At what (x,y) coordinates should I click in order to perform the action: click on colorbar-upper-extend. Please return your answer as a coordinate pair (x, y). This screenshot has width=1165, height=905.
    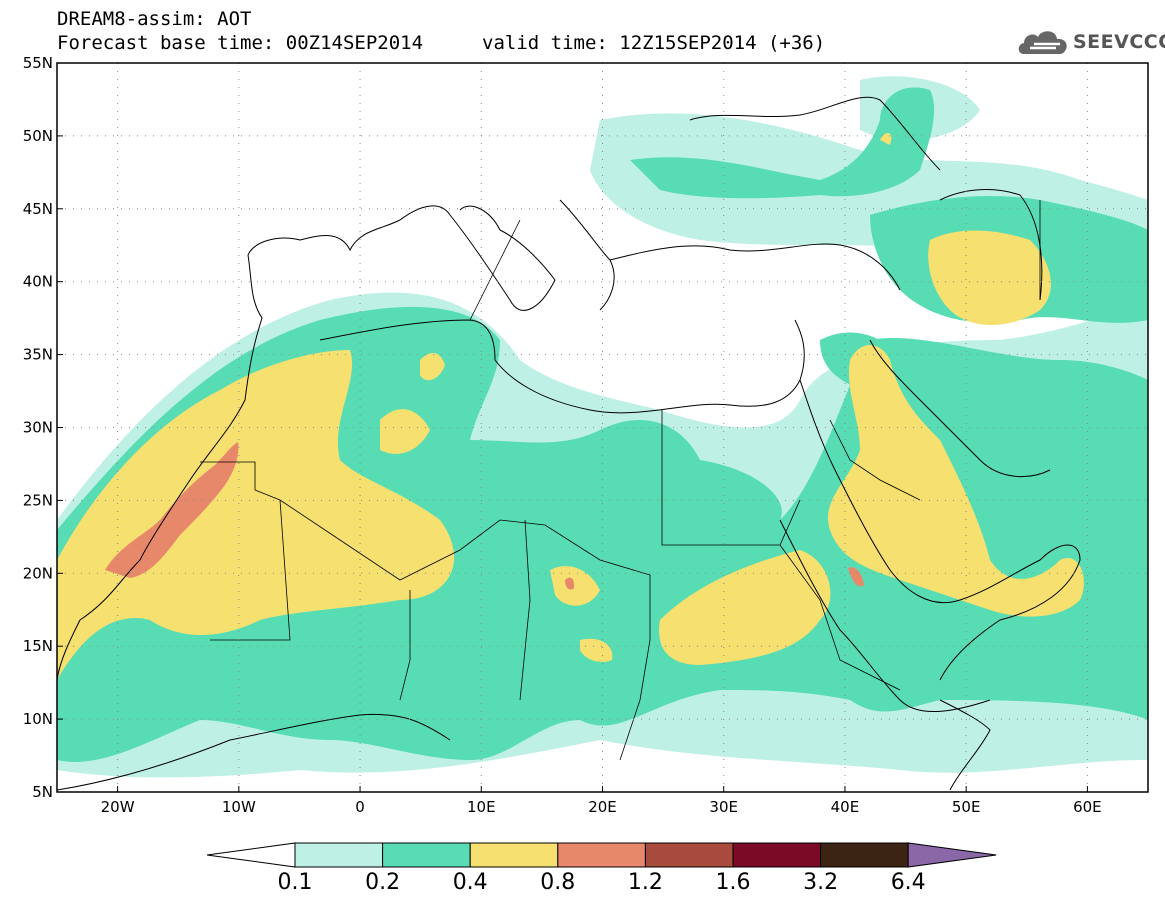
    Looking at the image, I should click on (952, 855).